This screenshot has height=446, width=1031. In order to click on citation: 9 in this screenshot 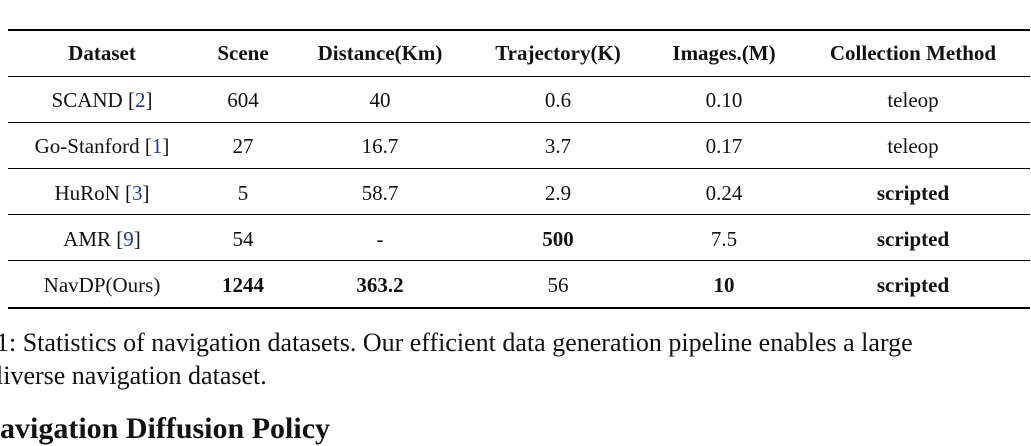, I will do `click(128, 238)`.